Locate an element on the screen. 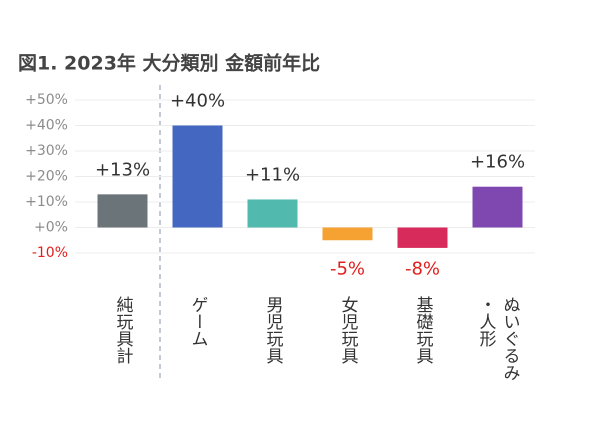 The width and height of the screenshot is (600, 433). y-tick-label: +20% is located at coordinates (46, 177).